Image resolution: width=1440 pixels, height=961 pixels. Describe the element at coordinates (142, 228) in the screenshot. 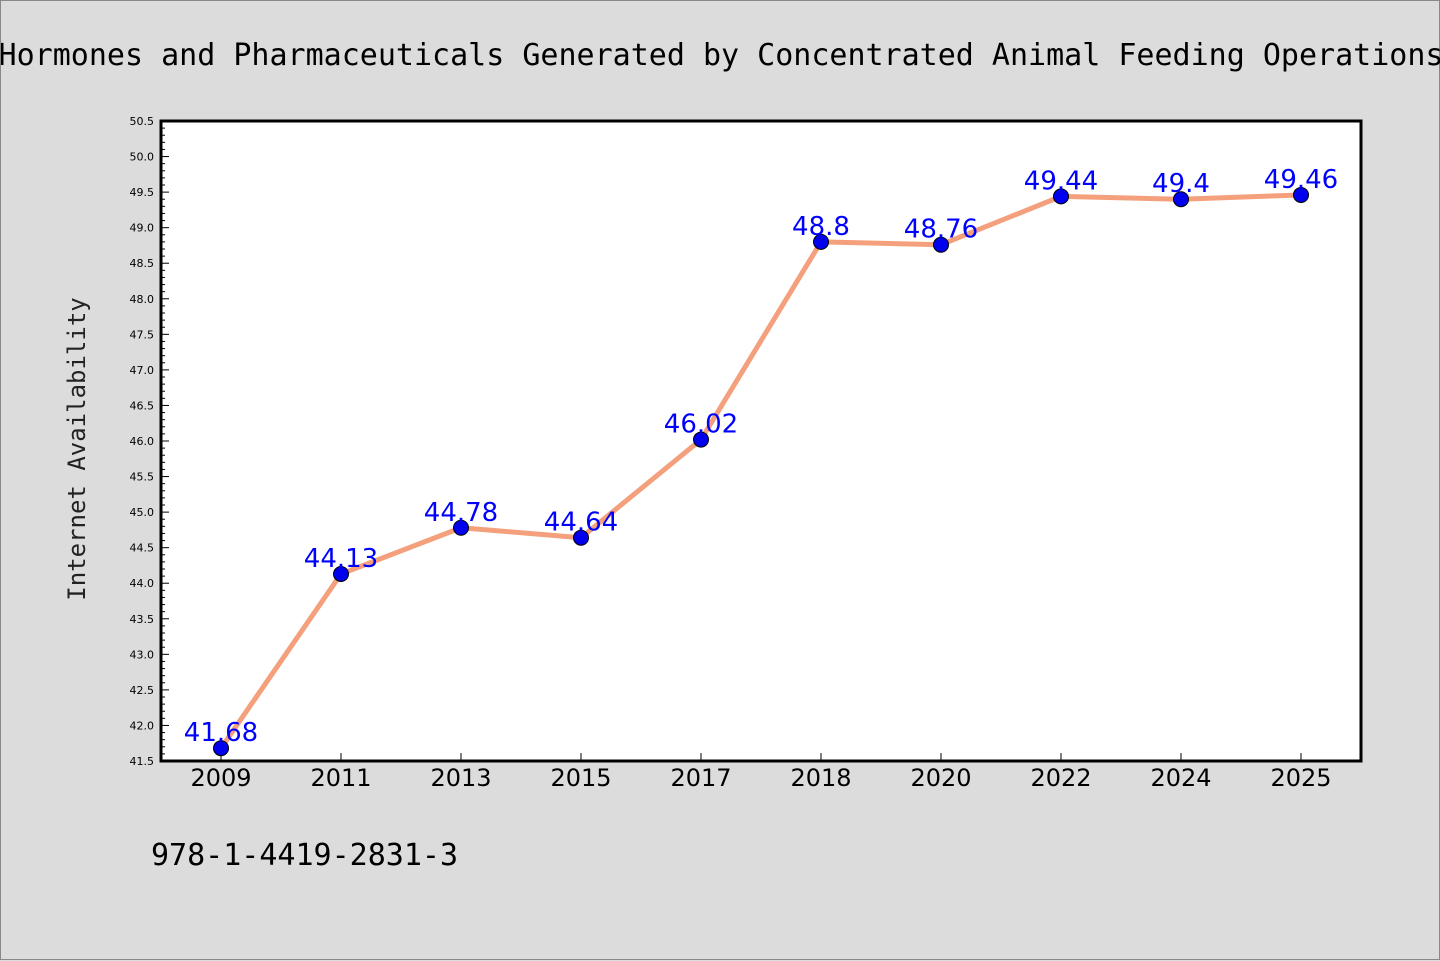

I see `y-tick-label: 49.0` at that location.